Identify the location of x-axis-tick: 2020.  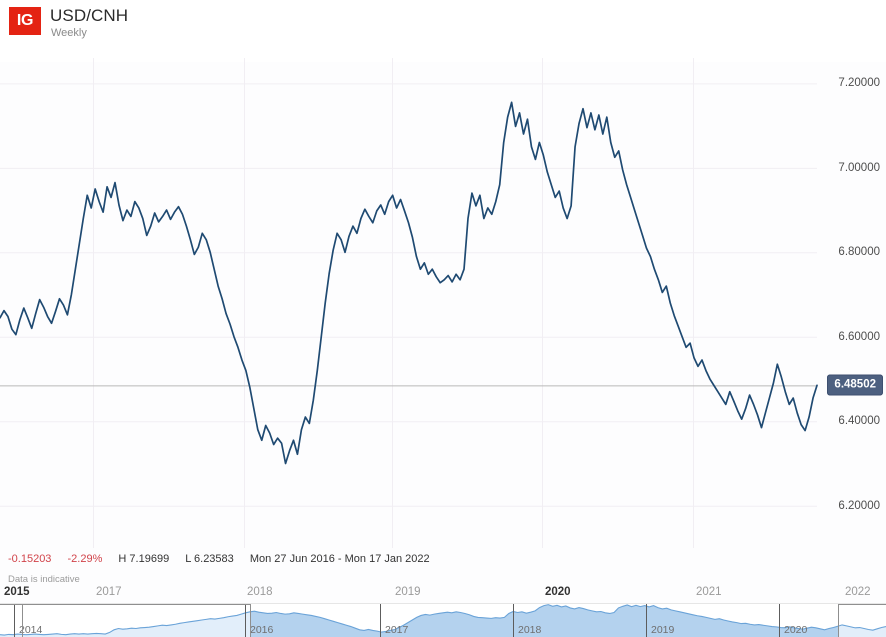
(558, 592).